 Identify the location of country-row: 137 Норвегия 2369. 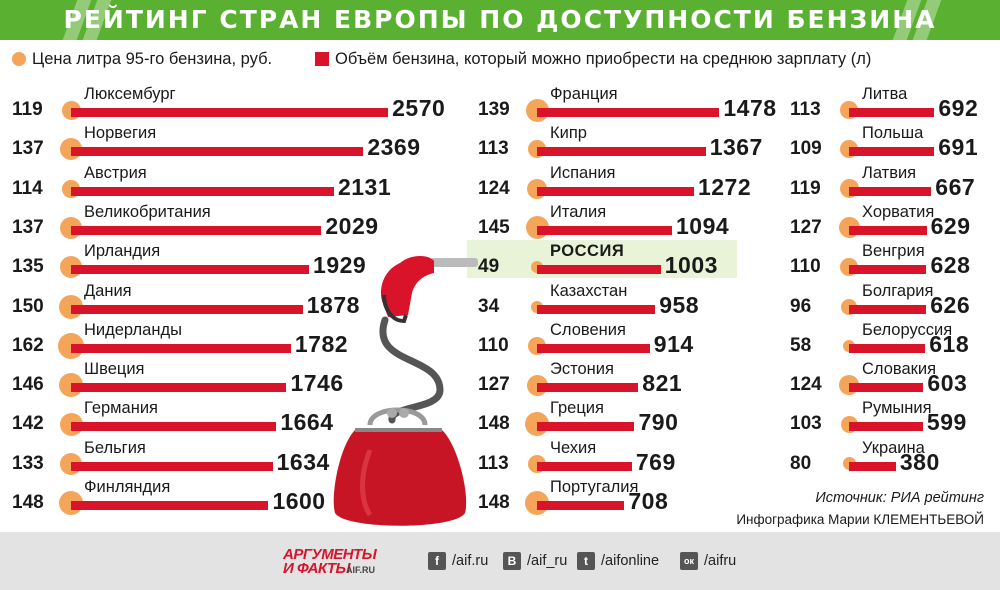
(222, 142).